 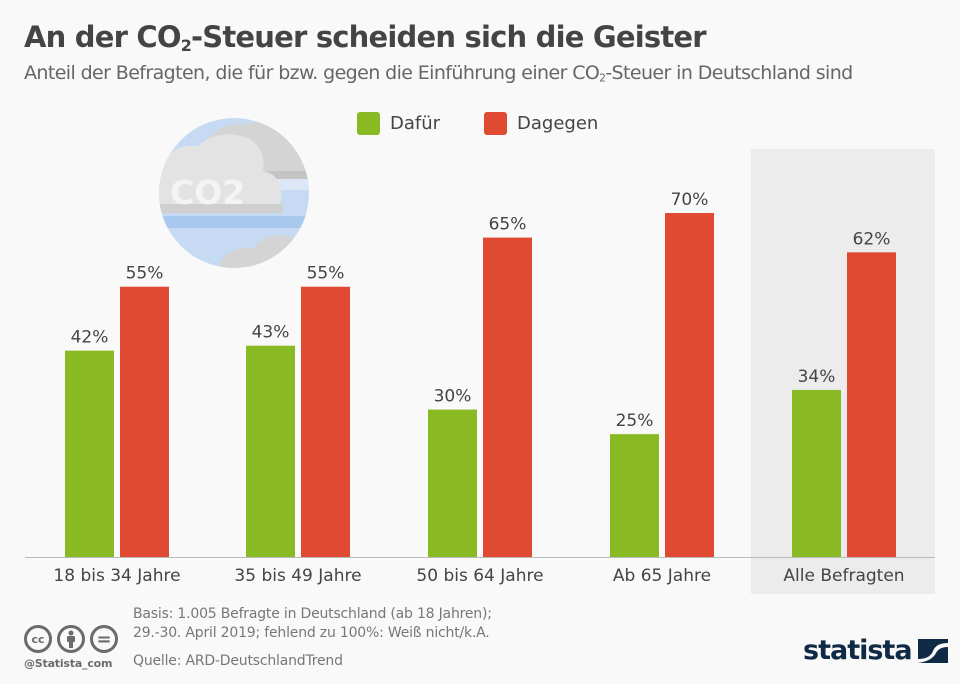 I want to click on category-label-2: 50 bis 64 Jahre, so click(x=479, y=576).